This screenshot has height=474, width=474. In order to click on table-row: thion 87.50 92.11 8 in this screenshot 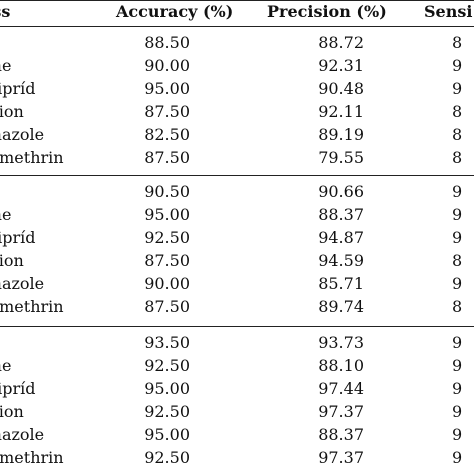, I will do `click(237, 111)`.